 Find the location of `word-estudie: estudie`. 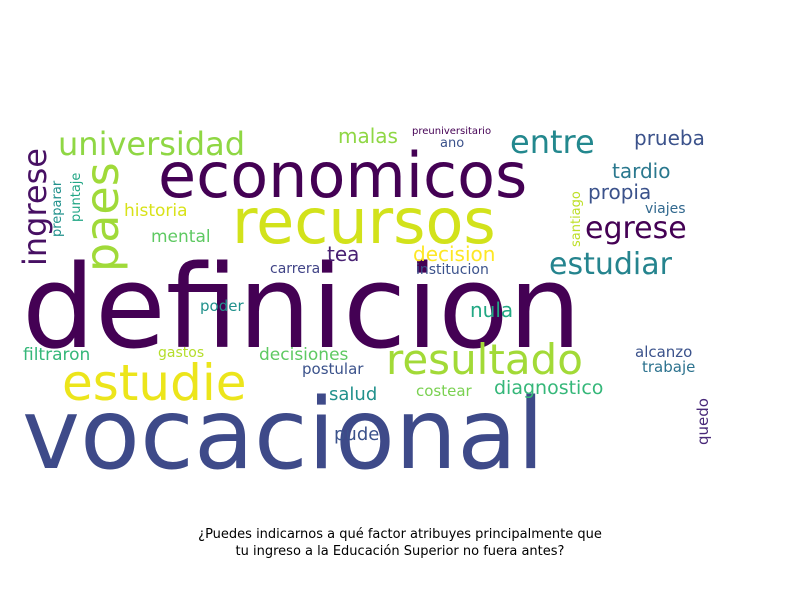

word-estudie: estudie is located at coordinates (154, 383).